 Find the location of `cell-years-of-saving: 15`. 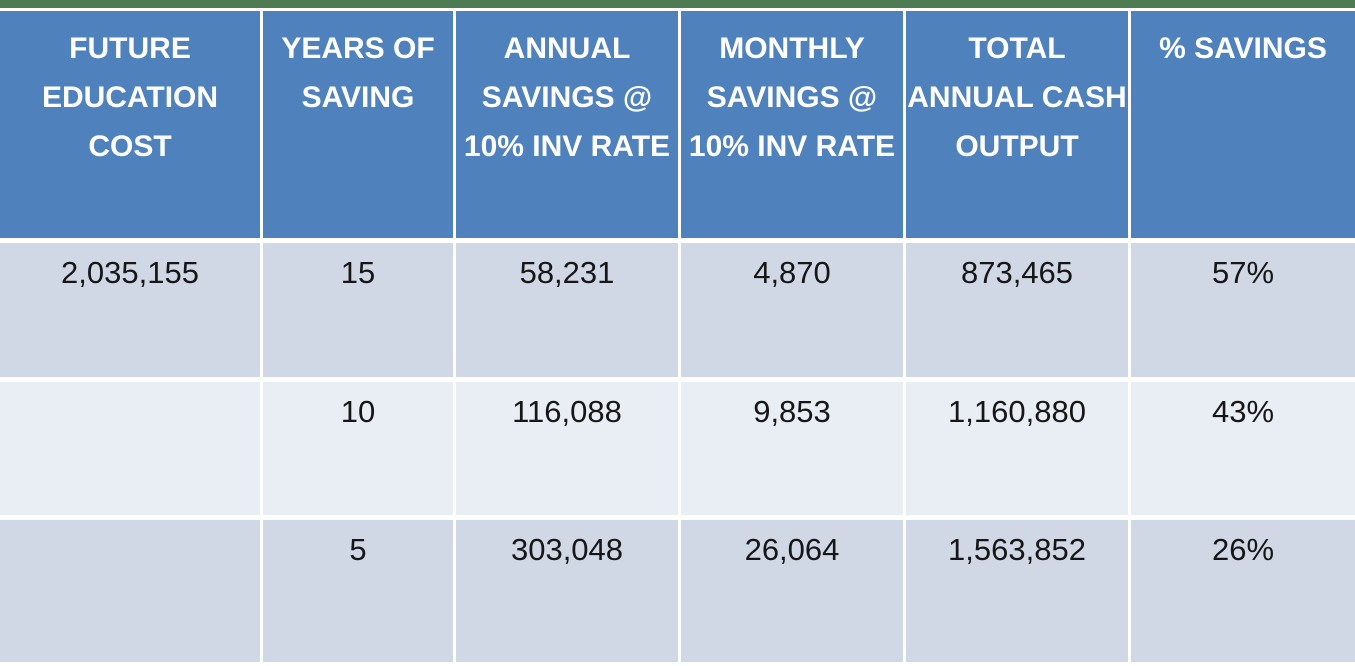

cell-years-of-saving: 15 is located at coordinates (356, 312).